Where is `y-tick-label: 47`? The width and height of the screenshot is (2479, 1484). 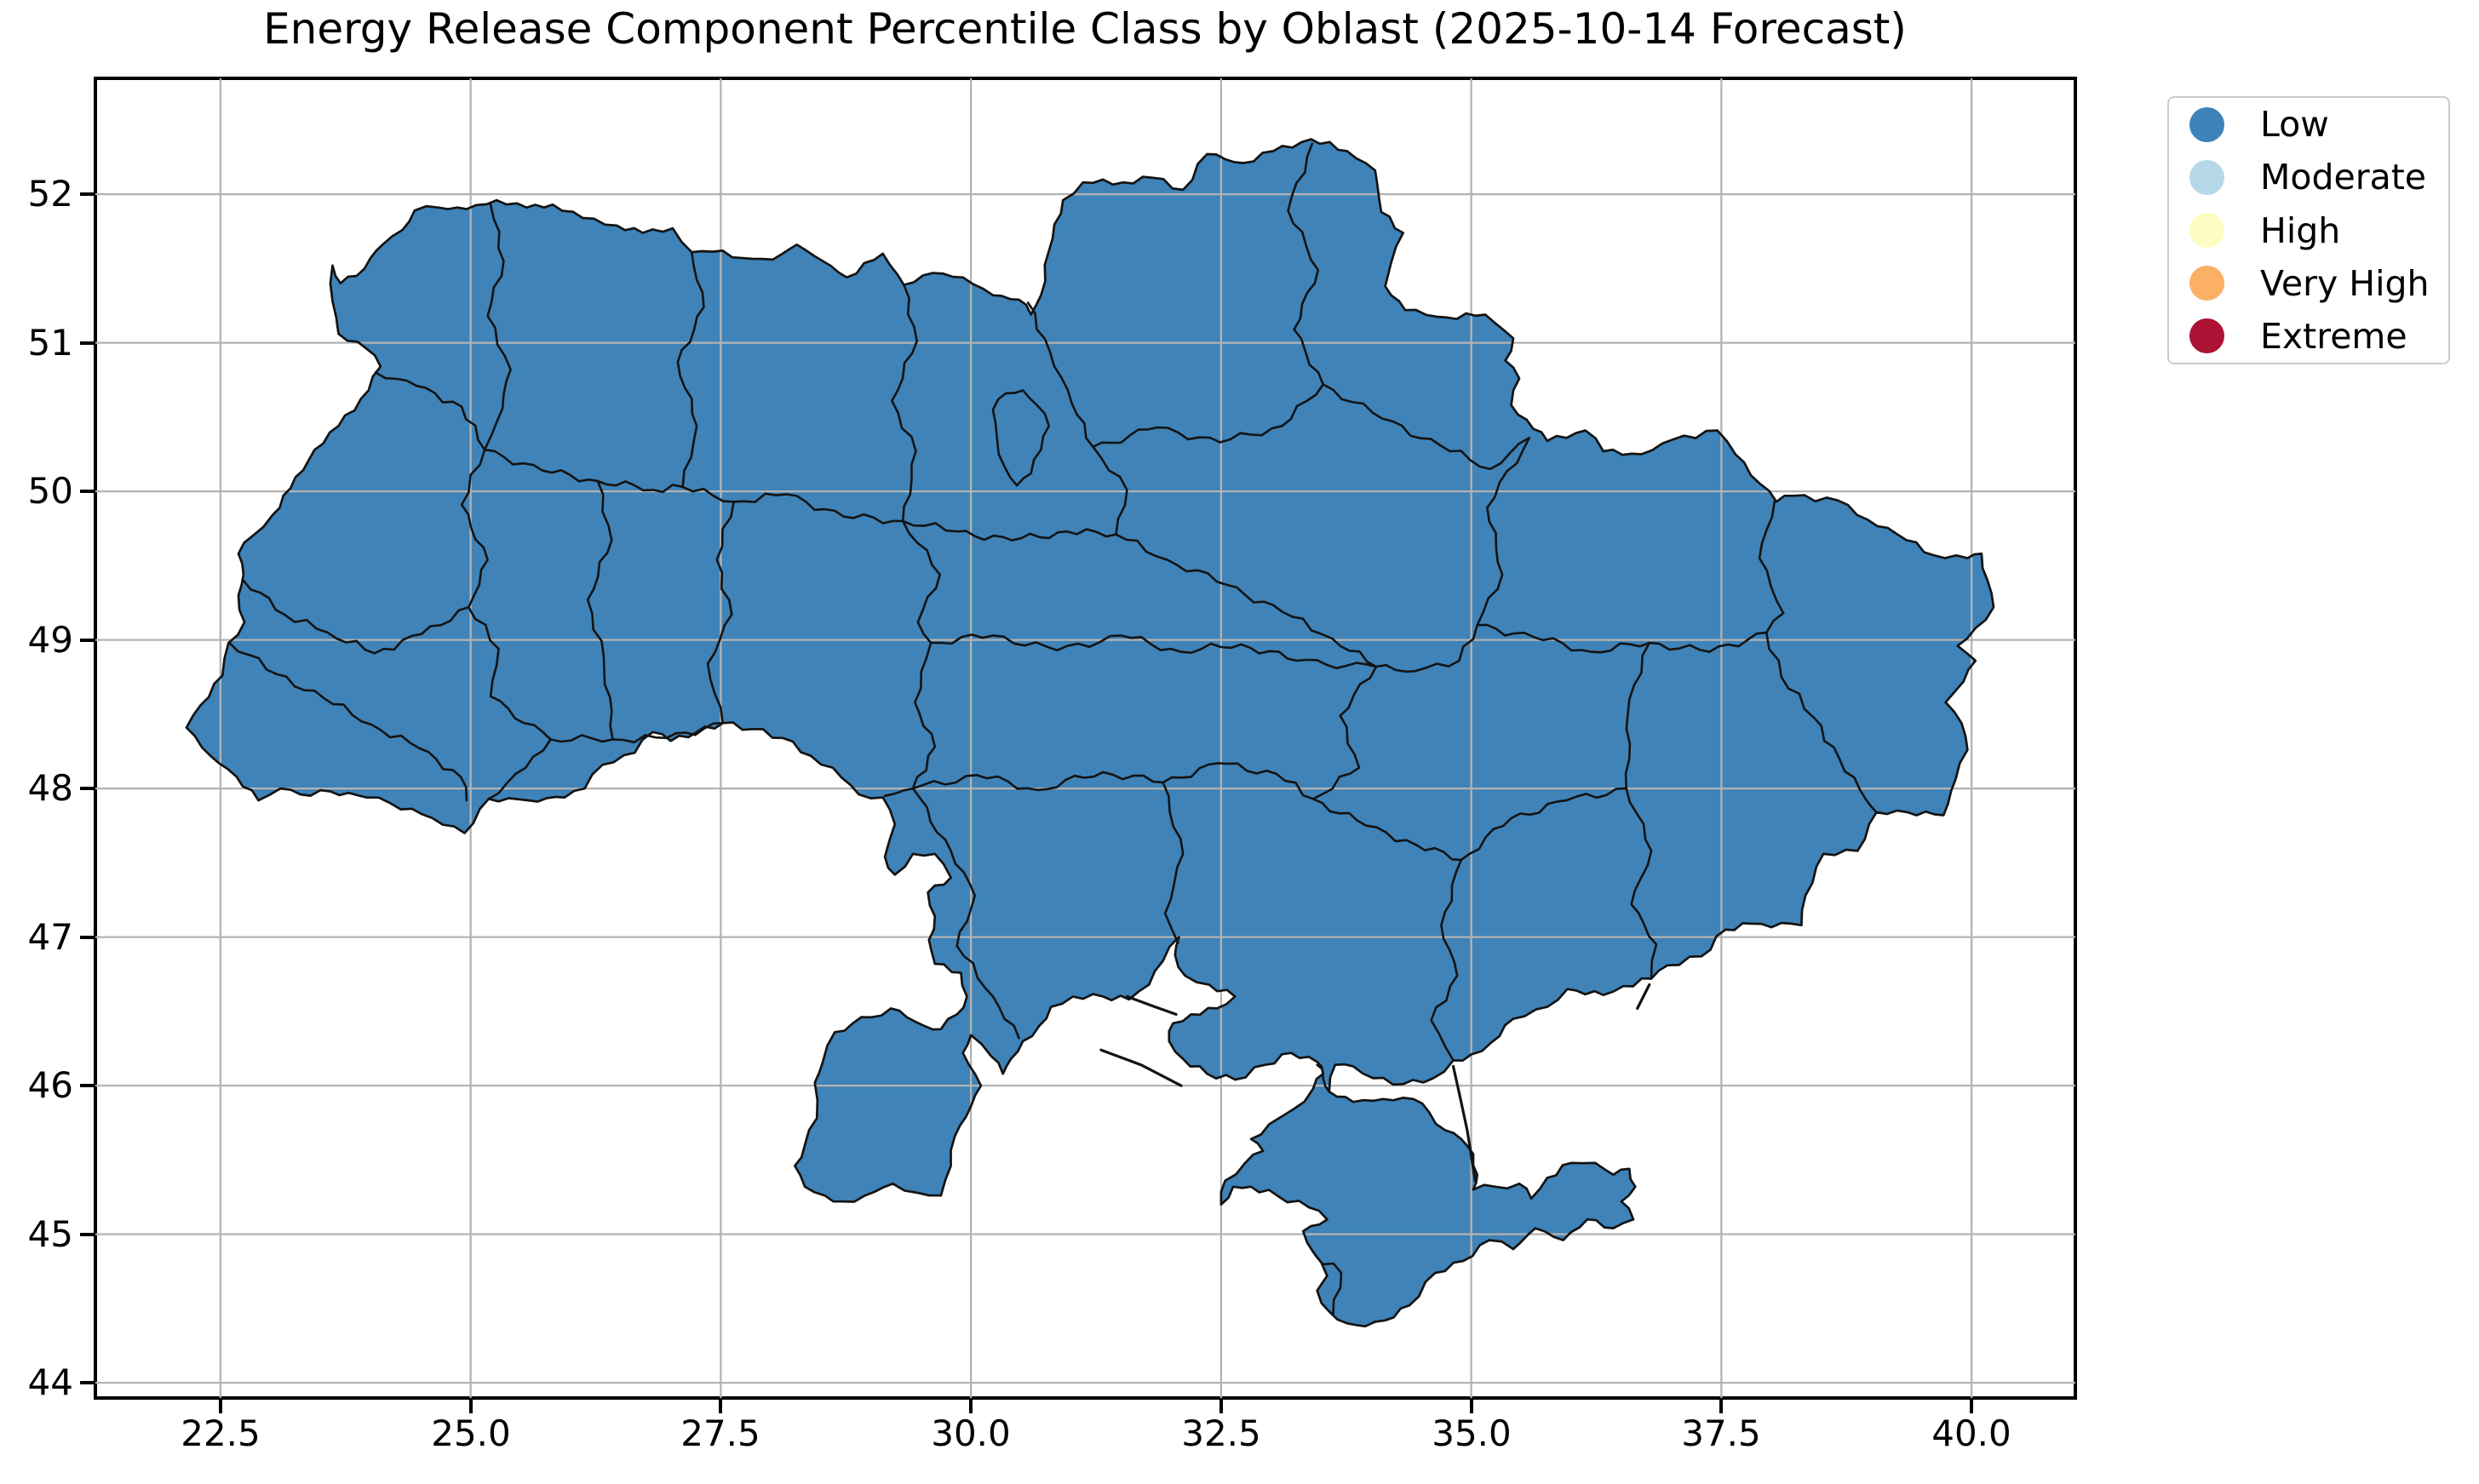 y-tick-label: 47 is located at coordinates (50, 937).